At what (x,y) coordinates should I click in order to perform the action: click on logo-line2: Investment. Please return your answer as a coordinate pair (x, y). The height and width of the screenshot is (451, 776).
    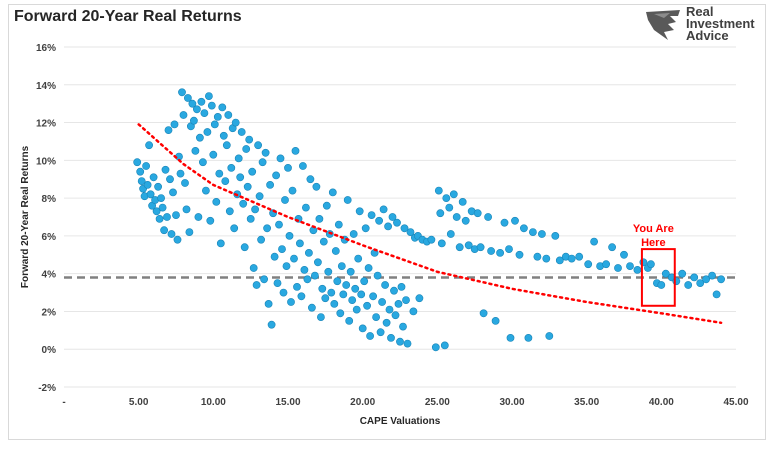
    Looking at the image, I should click on (720, 23).